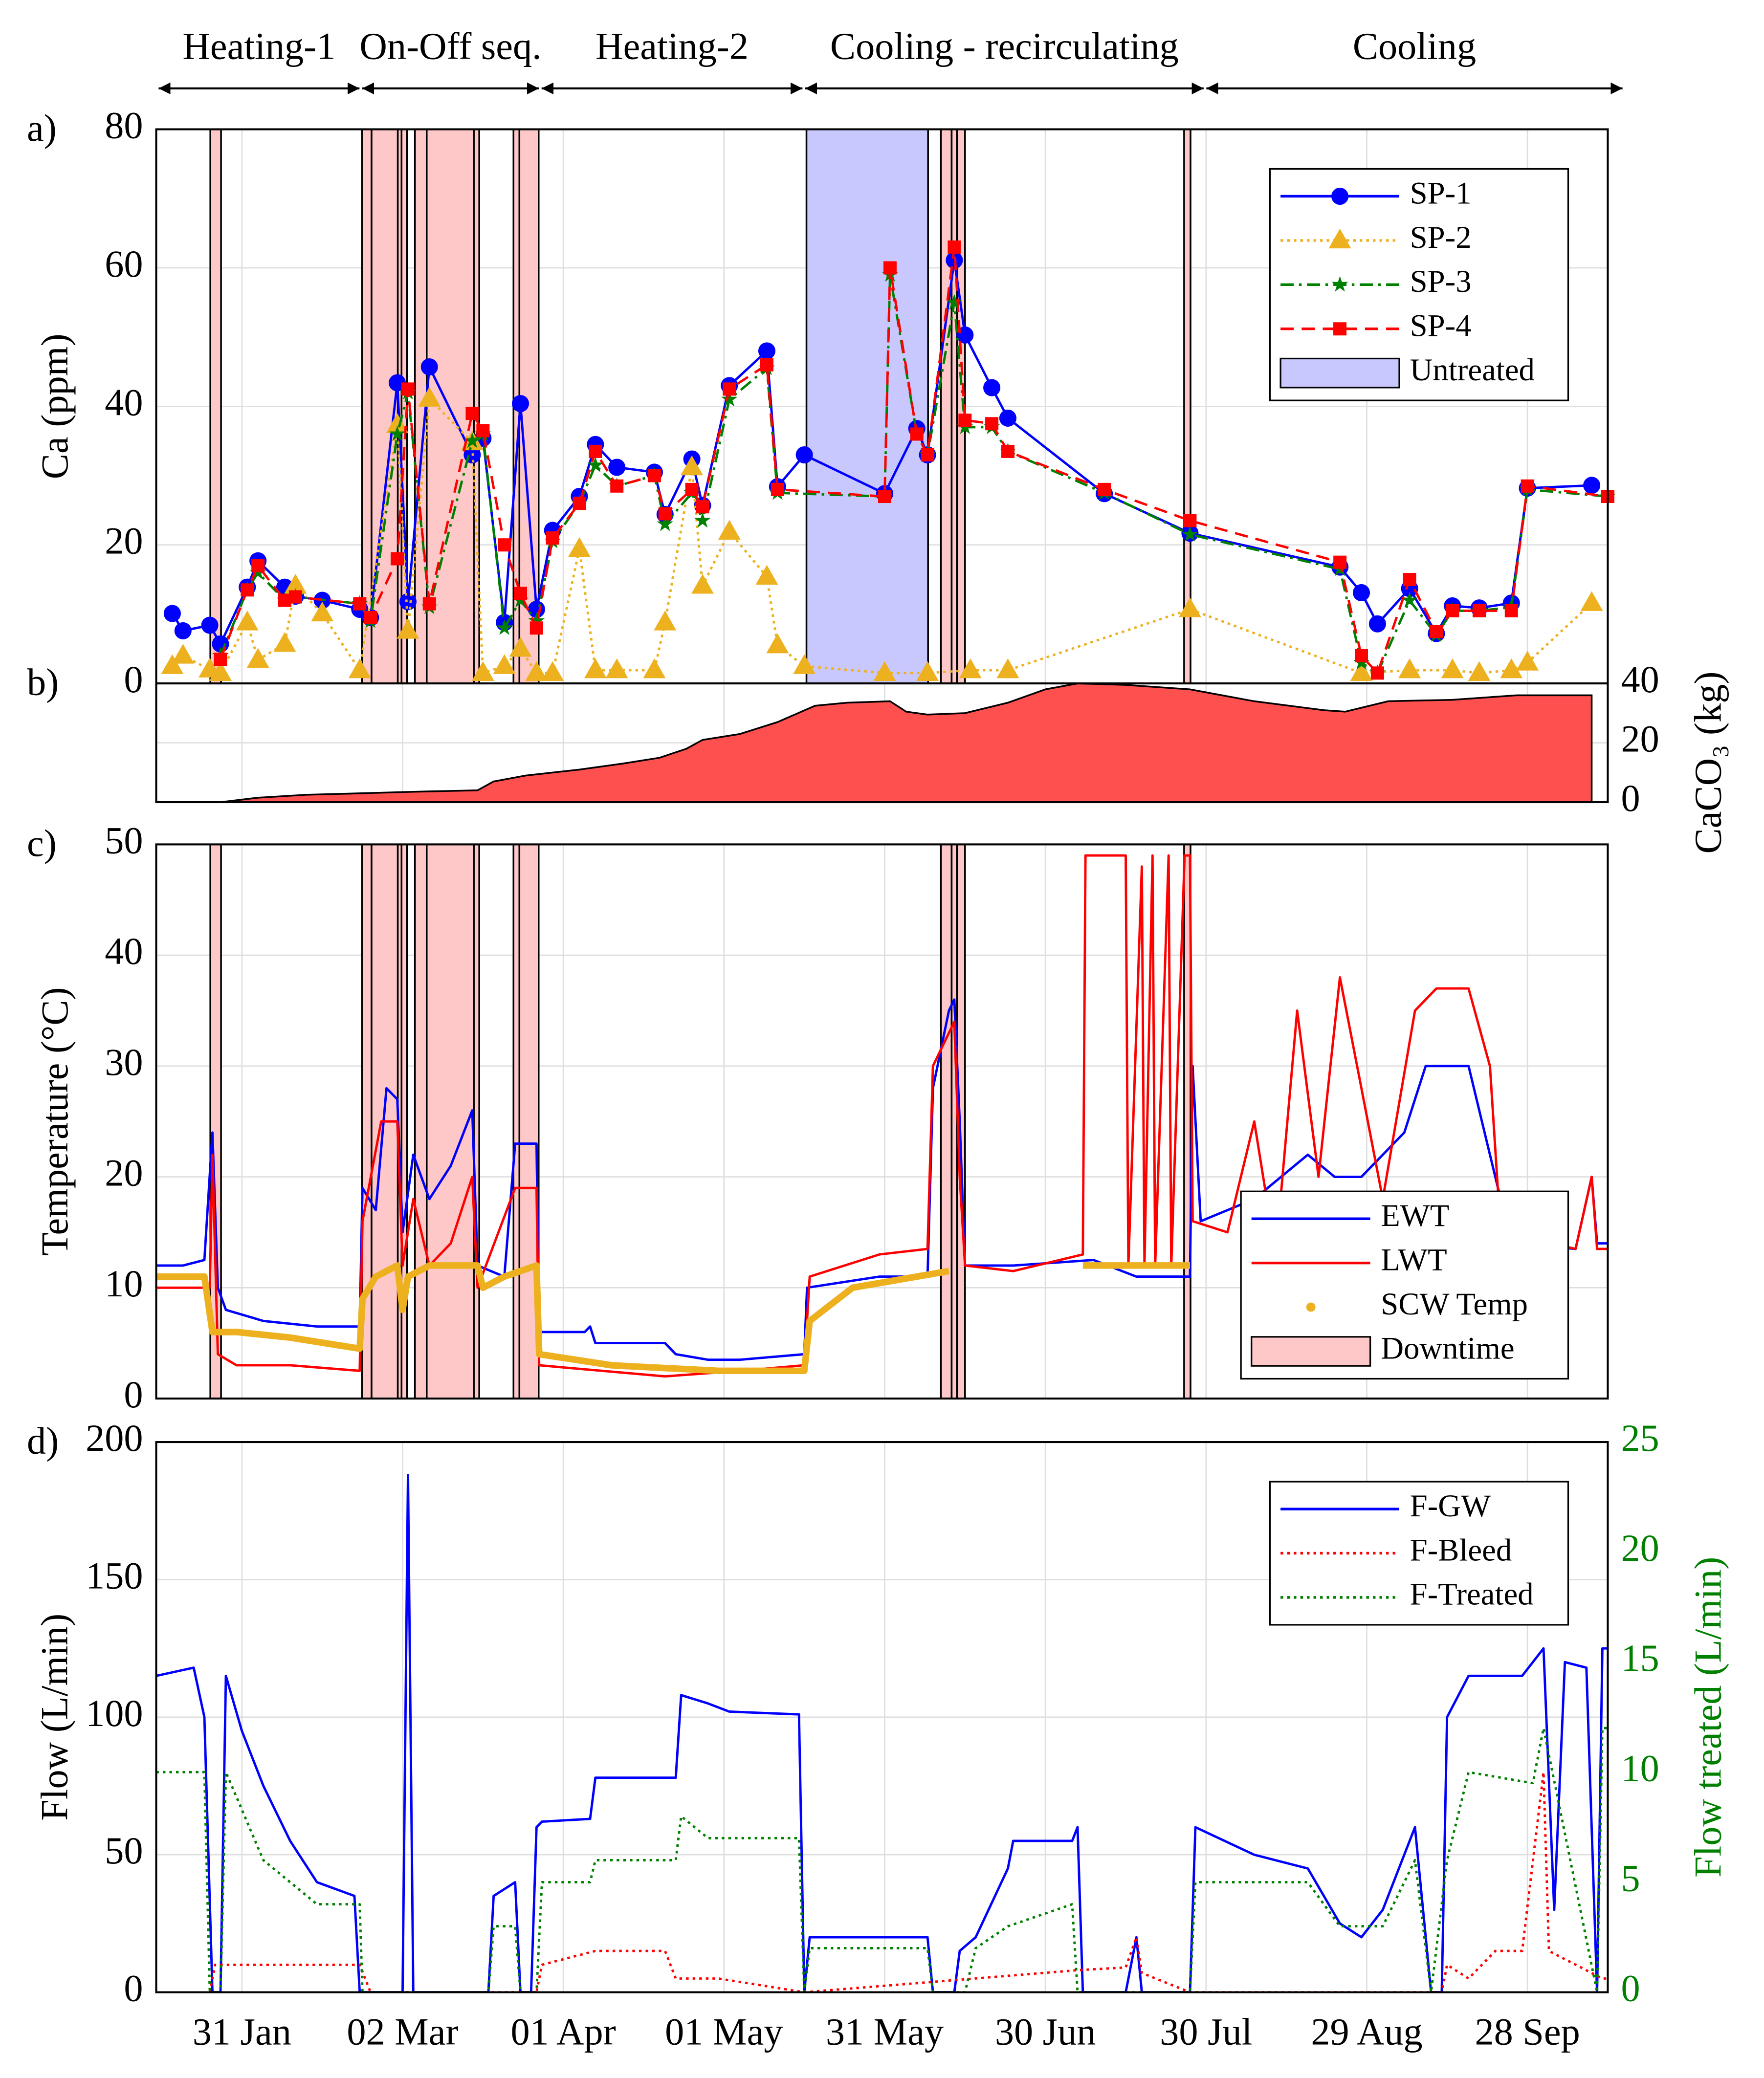  I want to click on legend-label: SCW Temp, so click(1454, 1304).